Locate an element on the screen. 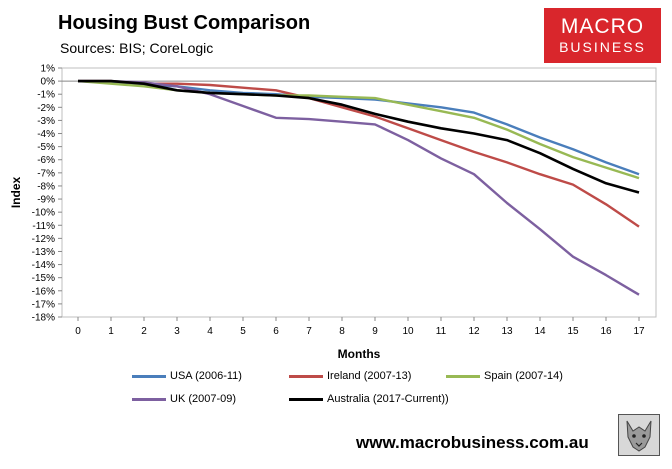  legend-label: USA (2006-11) is located at coordinates (206, 376).